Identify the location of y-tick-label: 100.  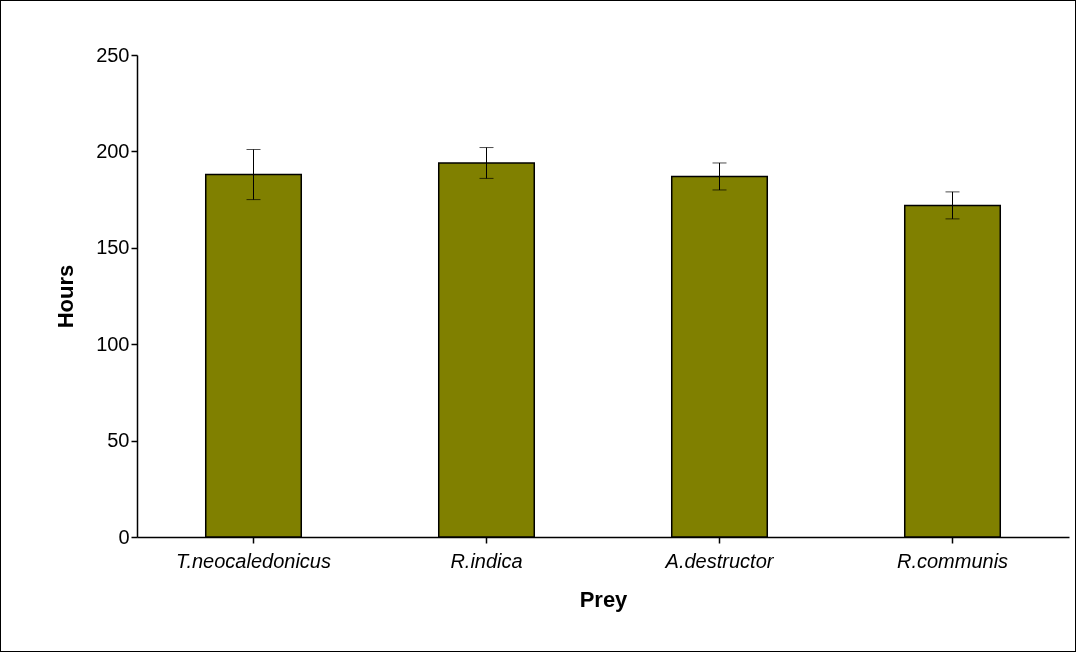
(113, 343).